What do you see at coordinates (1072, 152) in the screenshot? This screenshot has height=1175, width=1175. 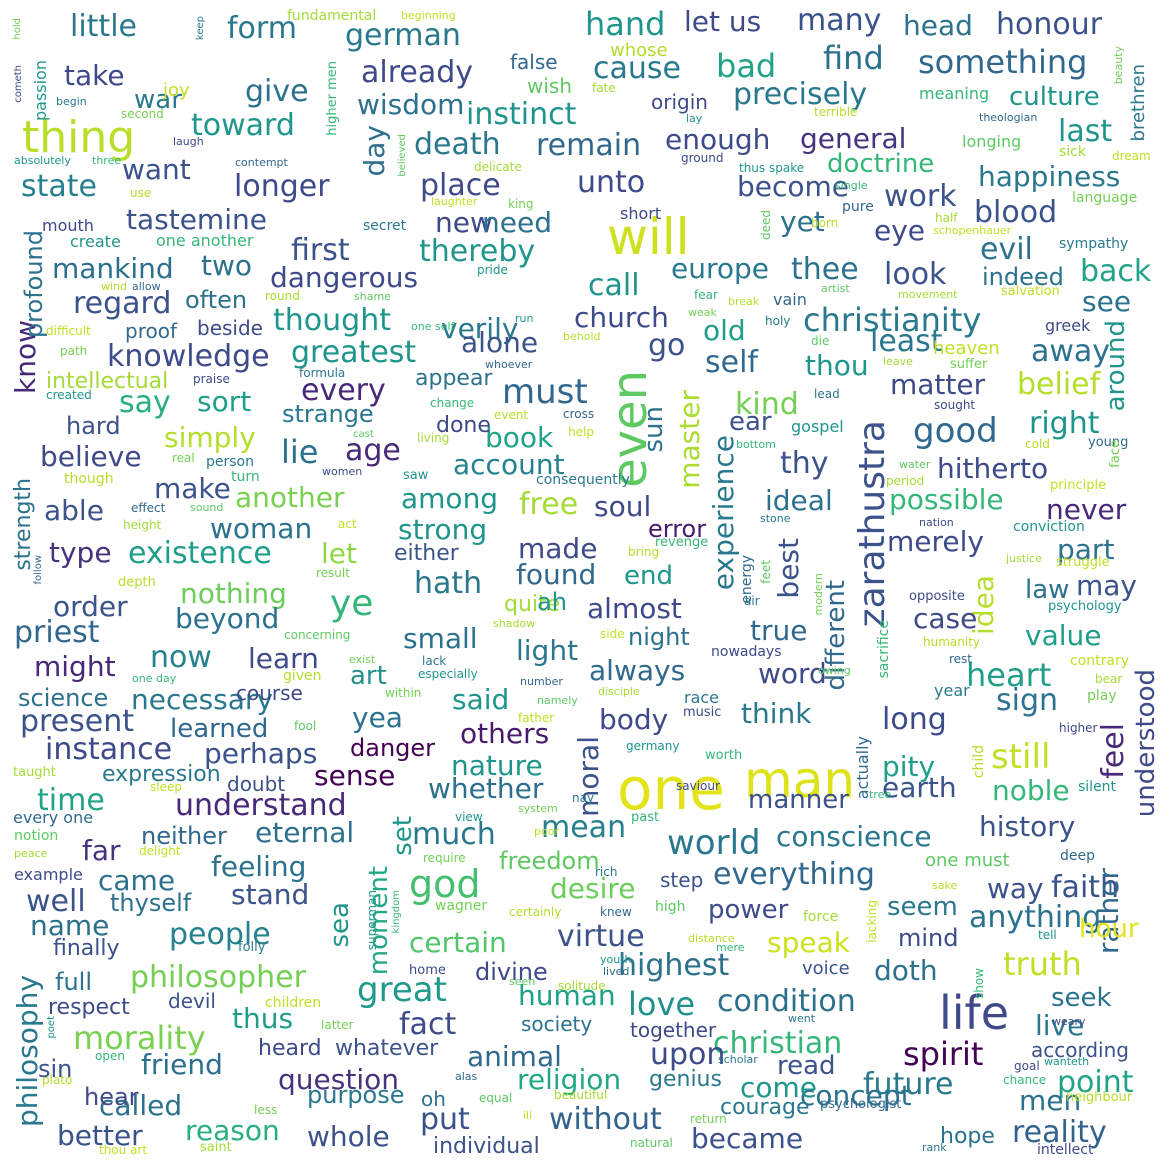 I see `word-sick: sick` at bounding box center [1072, 152].